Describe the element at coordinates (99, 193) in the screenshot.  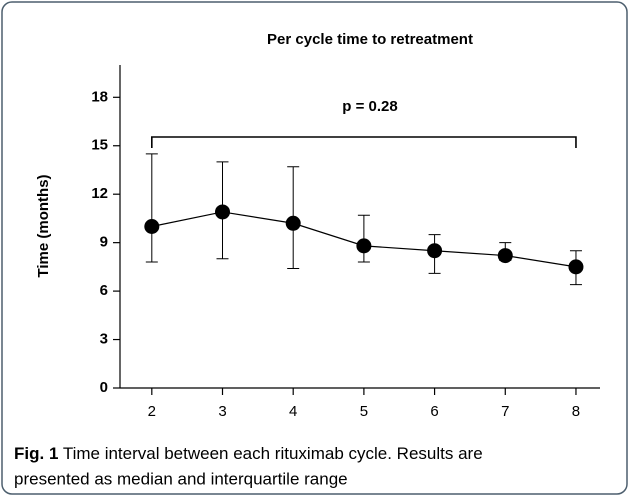
I see `y-tick-label: 12` at that location.